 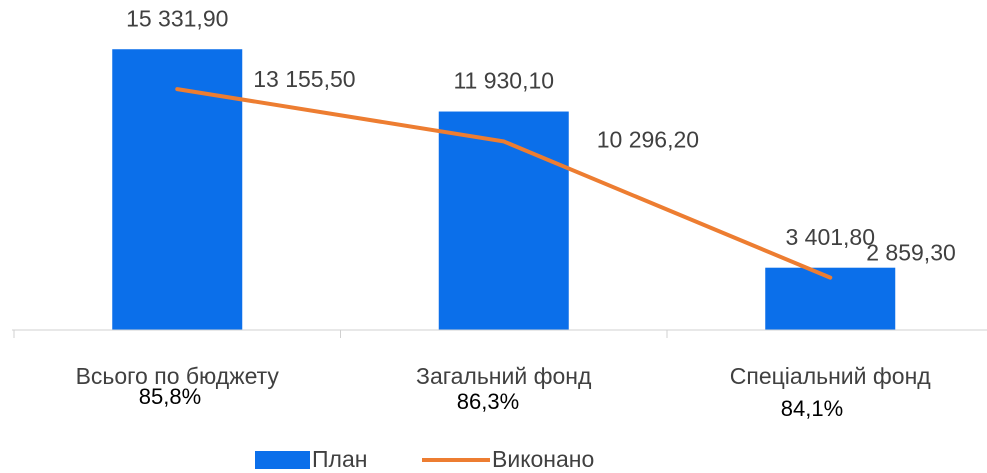 I want to click on legend-label: План, so click(x=339, y=459).